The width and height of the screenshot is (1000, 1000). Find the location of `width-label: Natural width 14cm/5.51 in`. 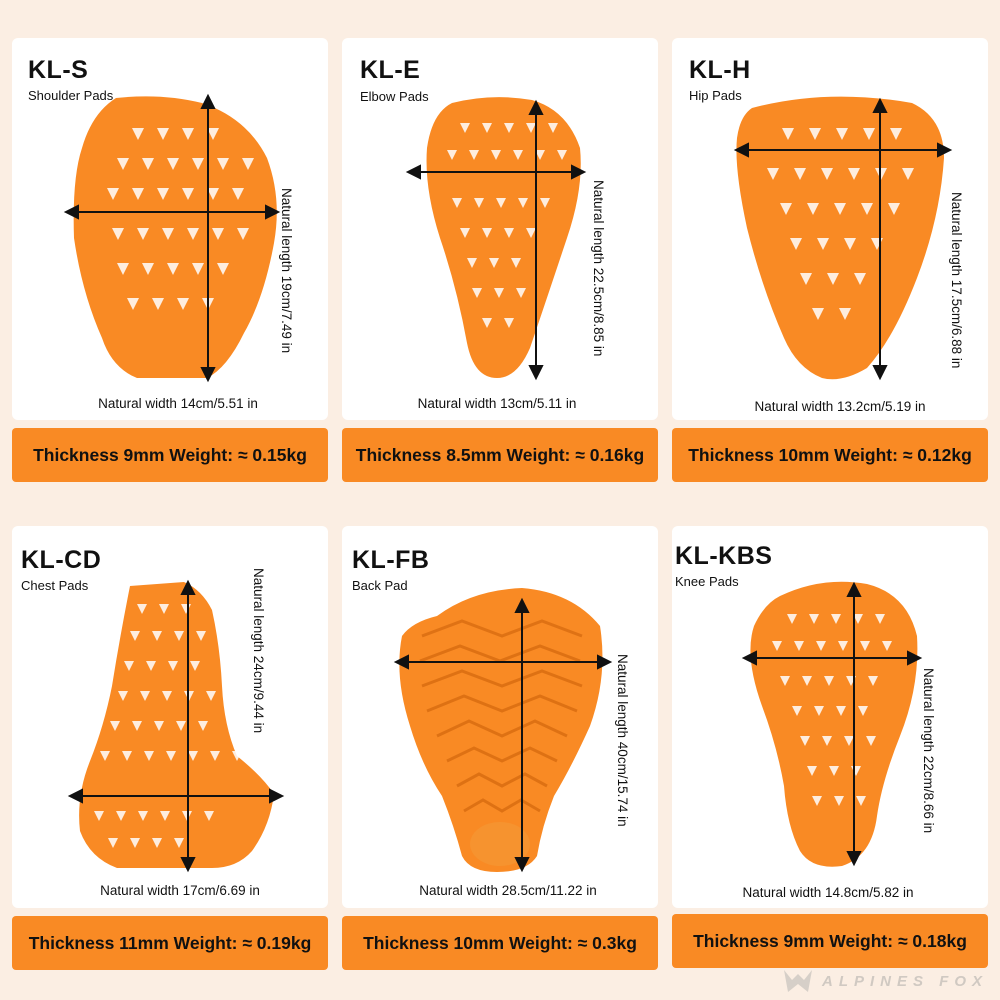

width-label: Natural width 14cm/5.51 in is located at coordinates (178, 403).